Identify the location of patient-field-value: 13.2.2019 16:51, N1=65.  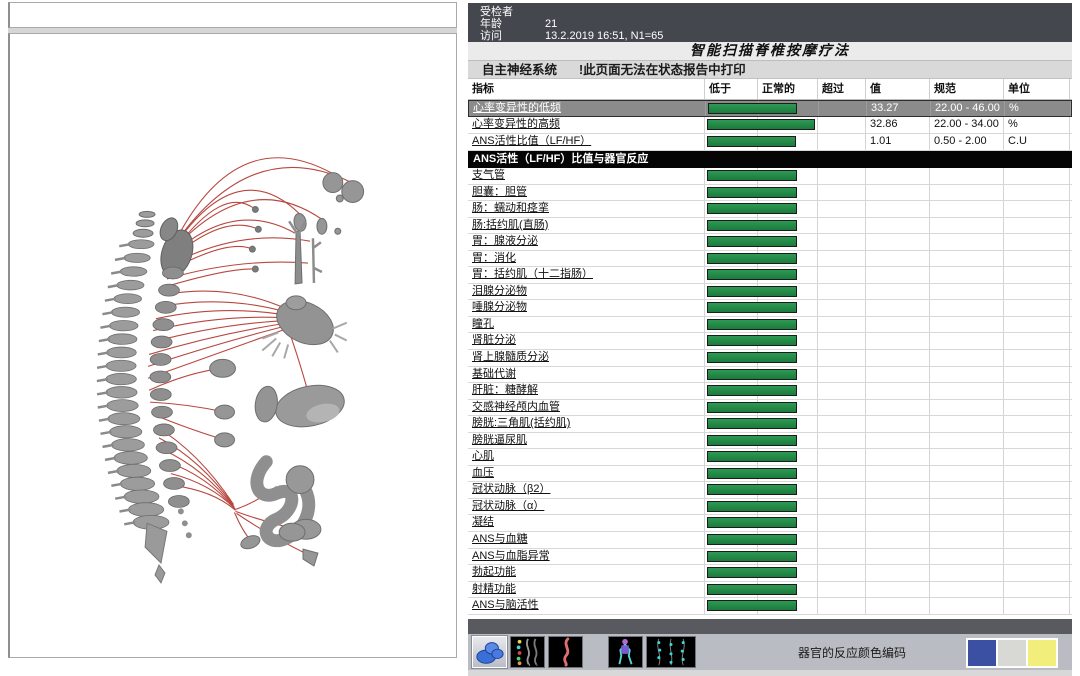
(604, 36).